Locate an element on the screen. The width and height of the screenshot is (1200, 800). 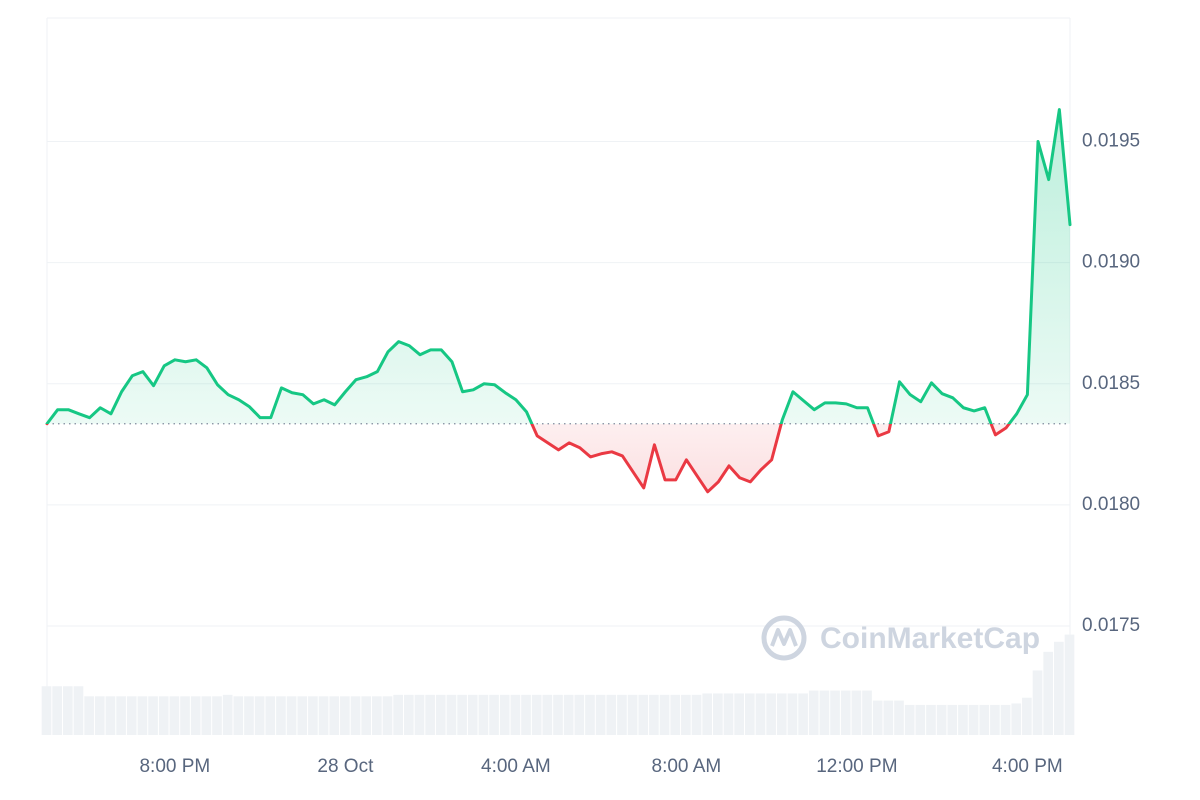
watermark-logo is located at coordinates (784, 638).